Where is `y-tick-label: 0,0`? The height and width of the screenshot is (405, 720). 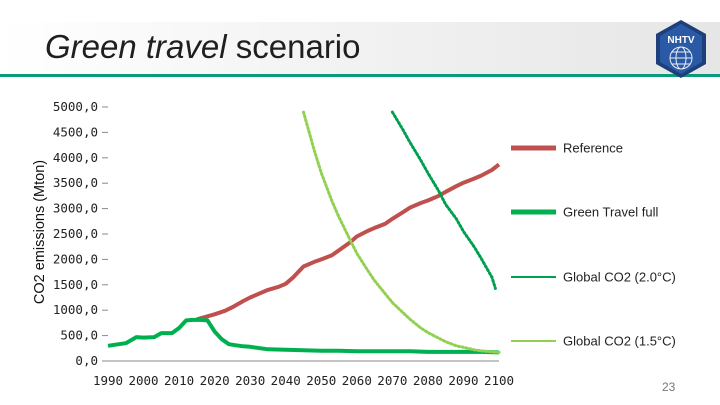
y-tick-label: 0,0 is located at coordinates (86, 360).